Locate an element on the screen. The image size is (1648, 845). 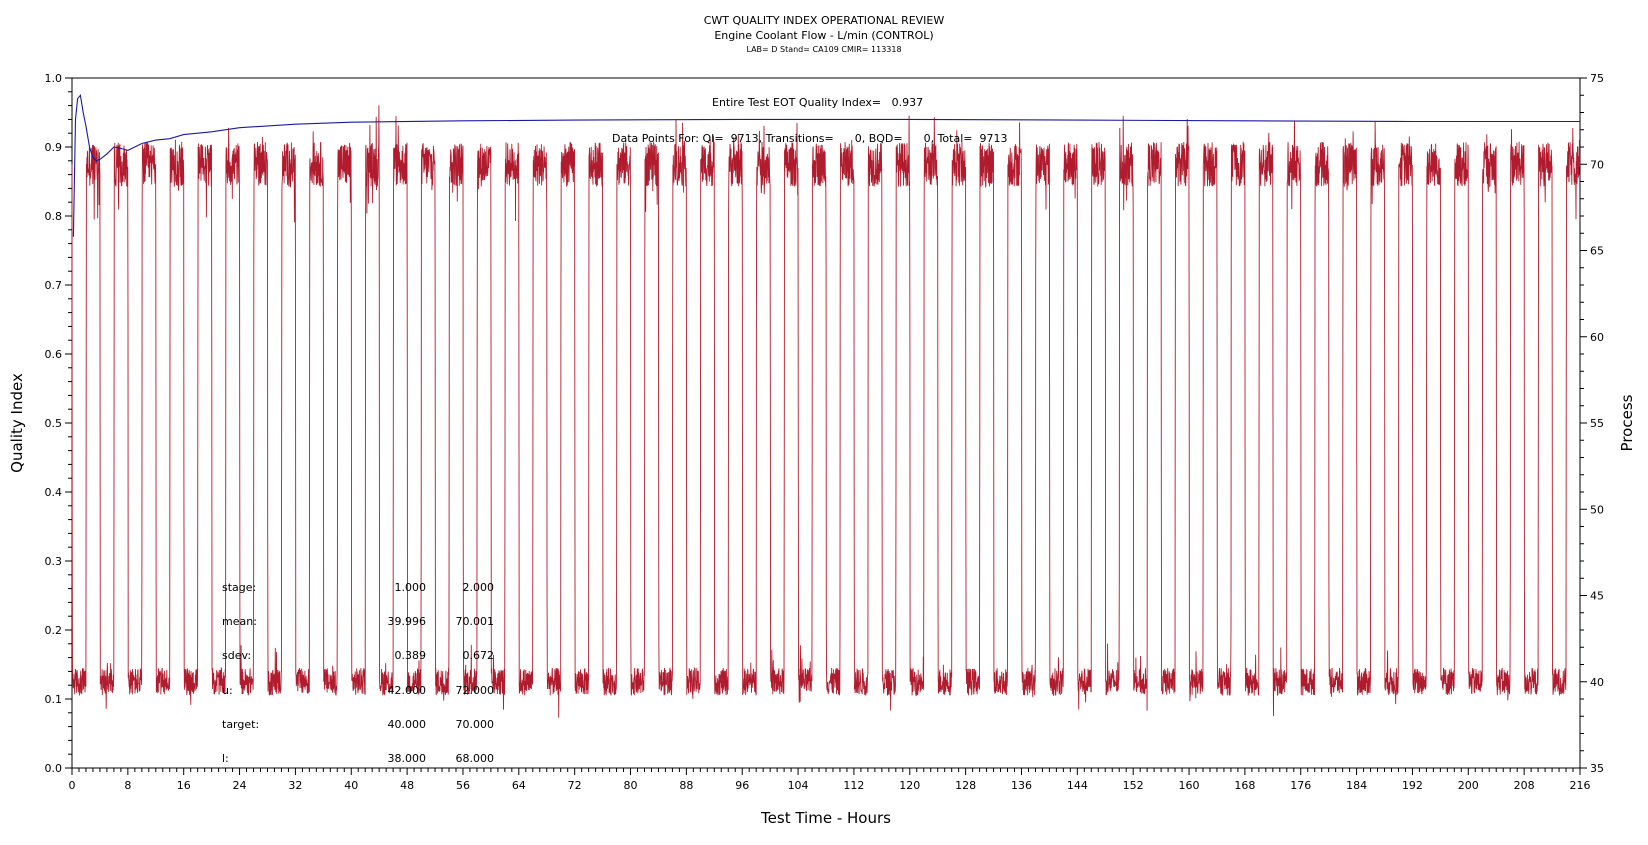
y-left-tick-label: 0.5 is located at coordinates (54, 423).